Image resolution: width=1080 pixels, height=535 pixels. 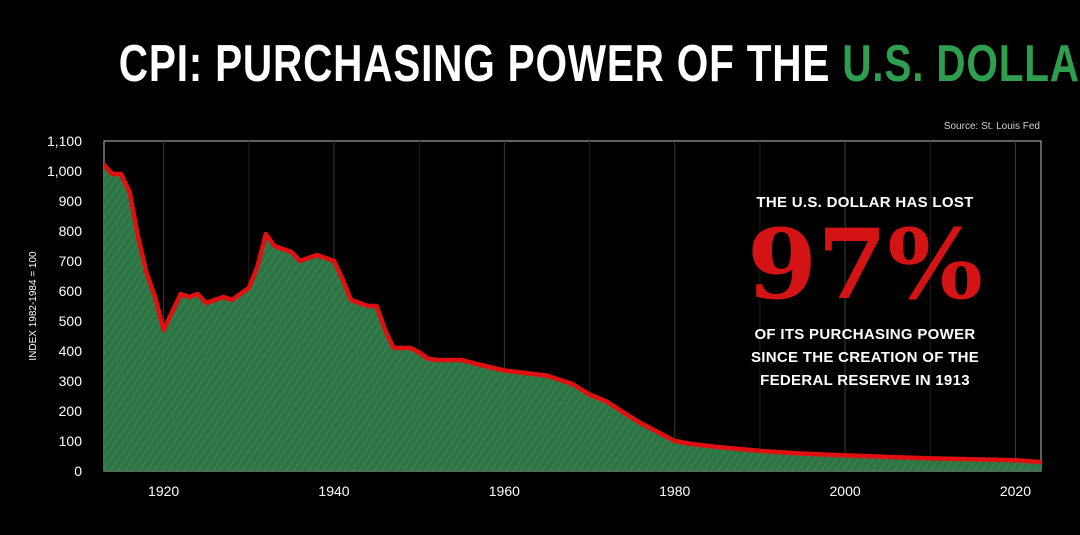 I want to click on x-tick-label: 1980, so click(x=674, y=491).